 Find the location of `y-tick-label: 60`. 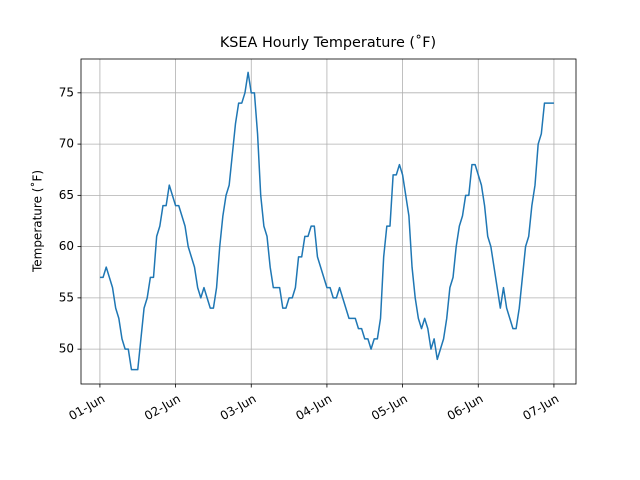

y-tick-label: 60 is located at coordinates (66, 246).